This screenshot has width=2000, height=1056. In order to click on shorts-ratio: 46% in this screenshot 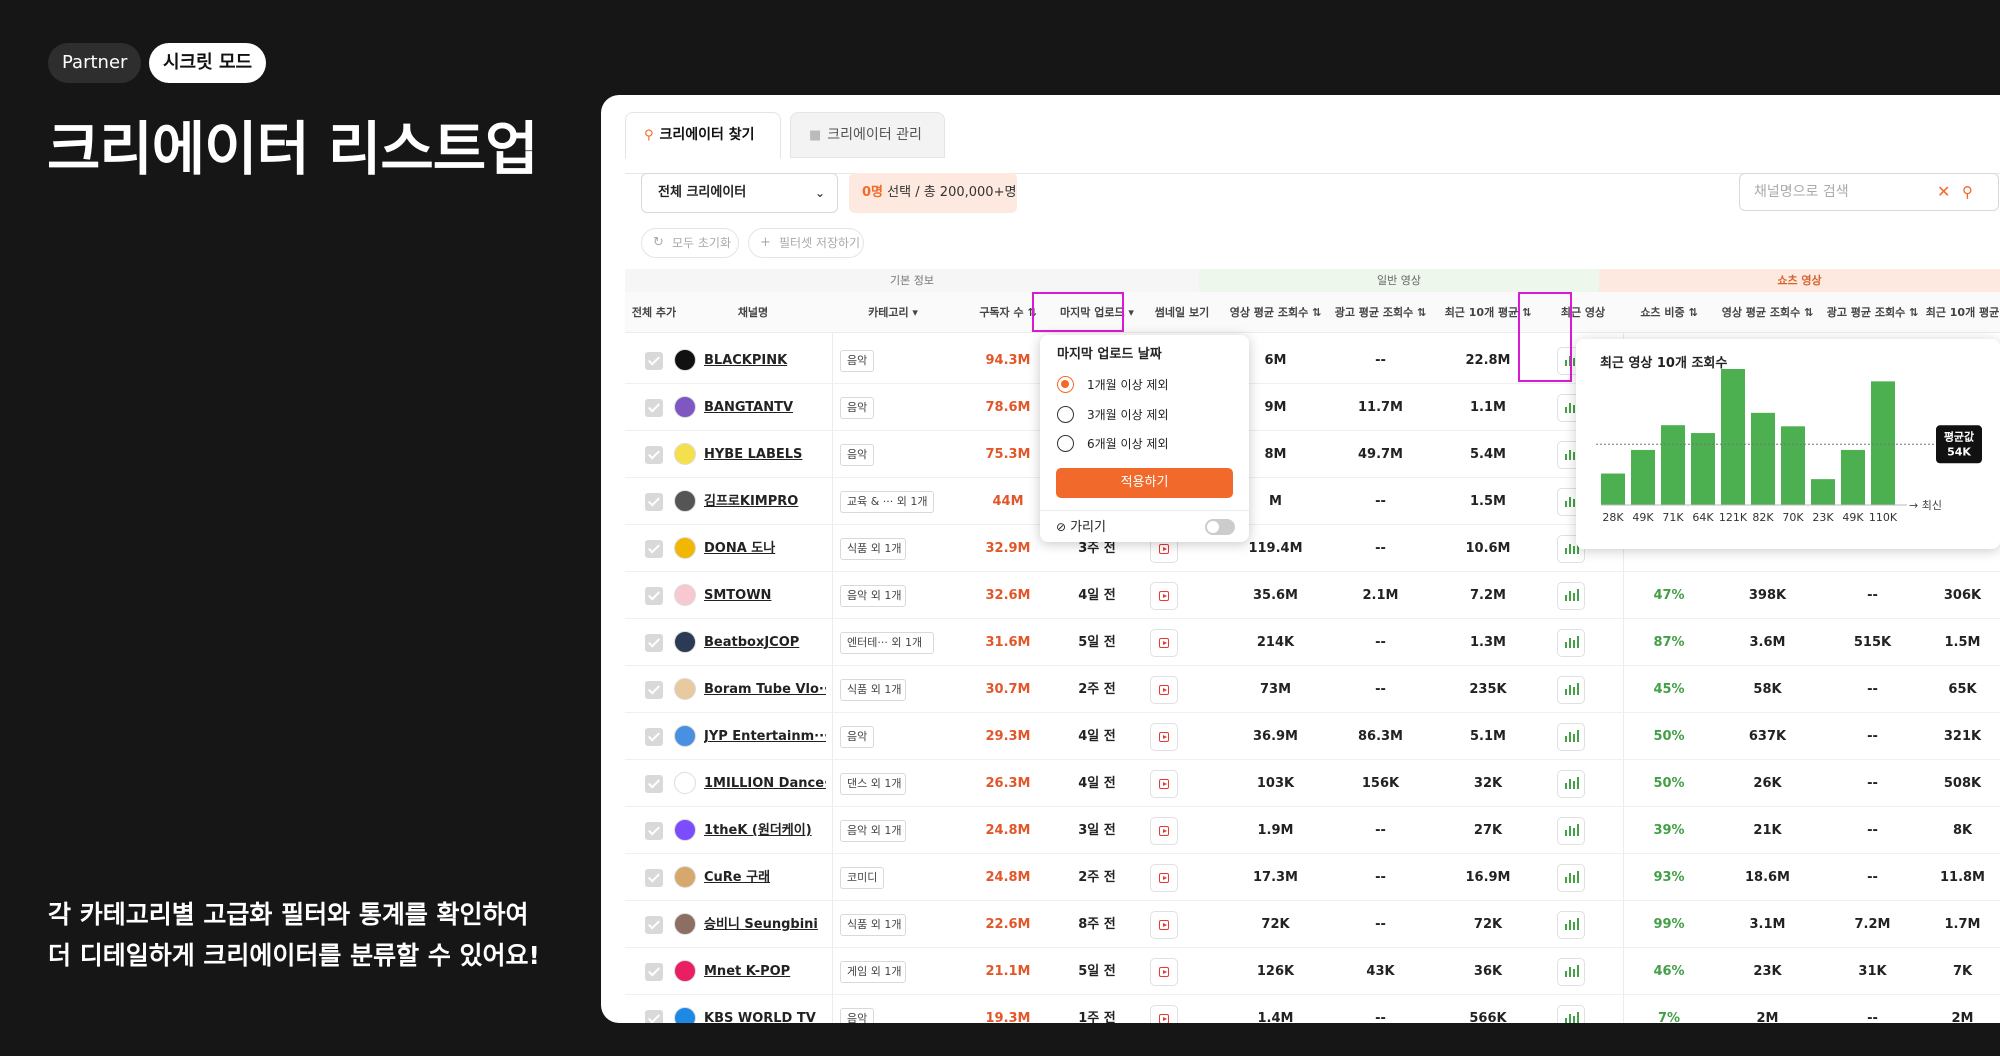, I will do `click(1669, 971)`.